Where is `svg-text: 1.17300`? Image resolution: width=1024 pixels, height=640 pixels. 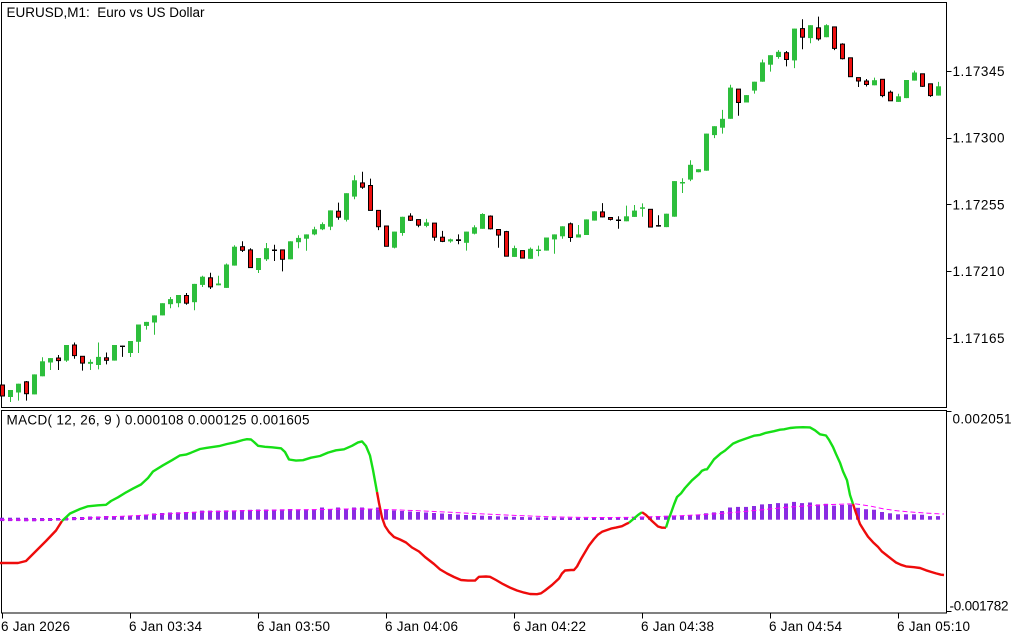 svg-text: 1.17300 is located at coordinates (979, 138).